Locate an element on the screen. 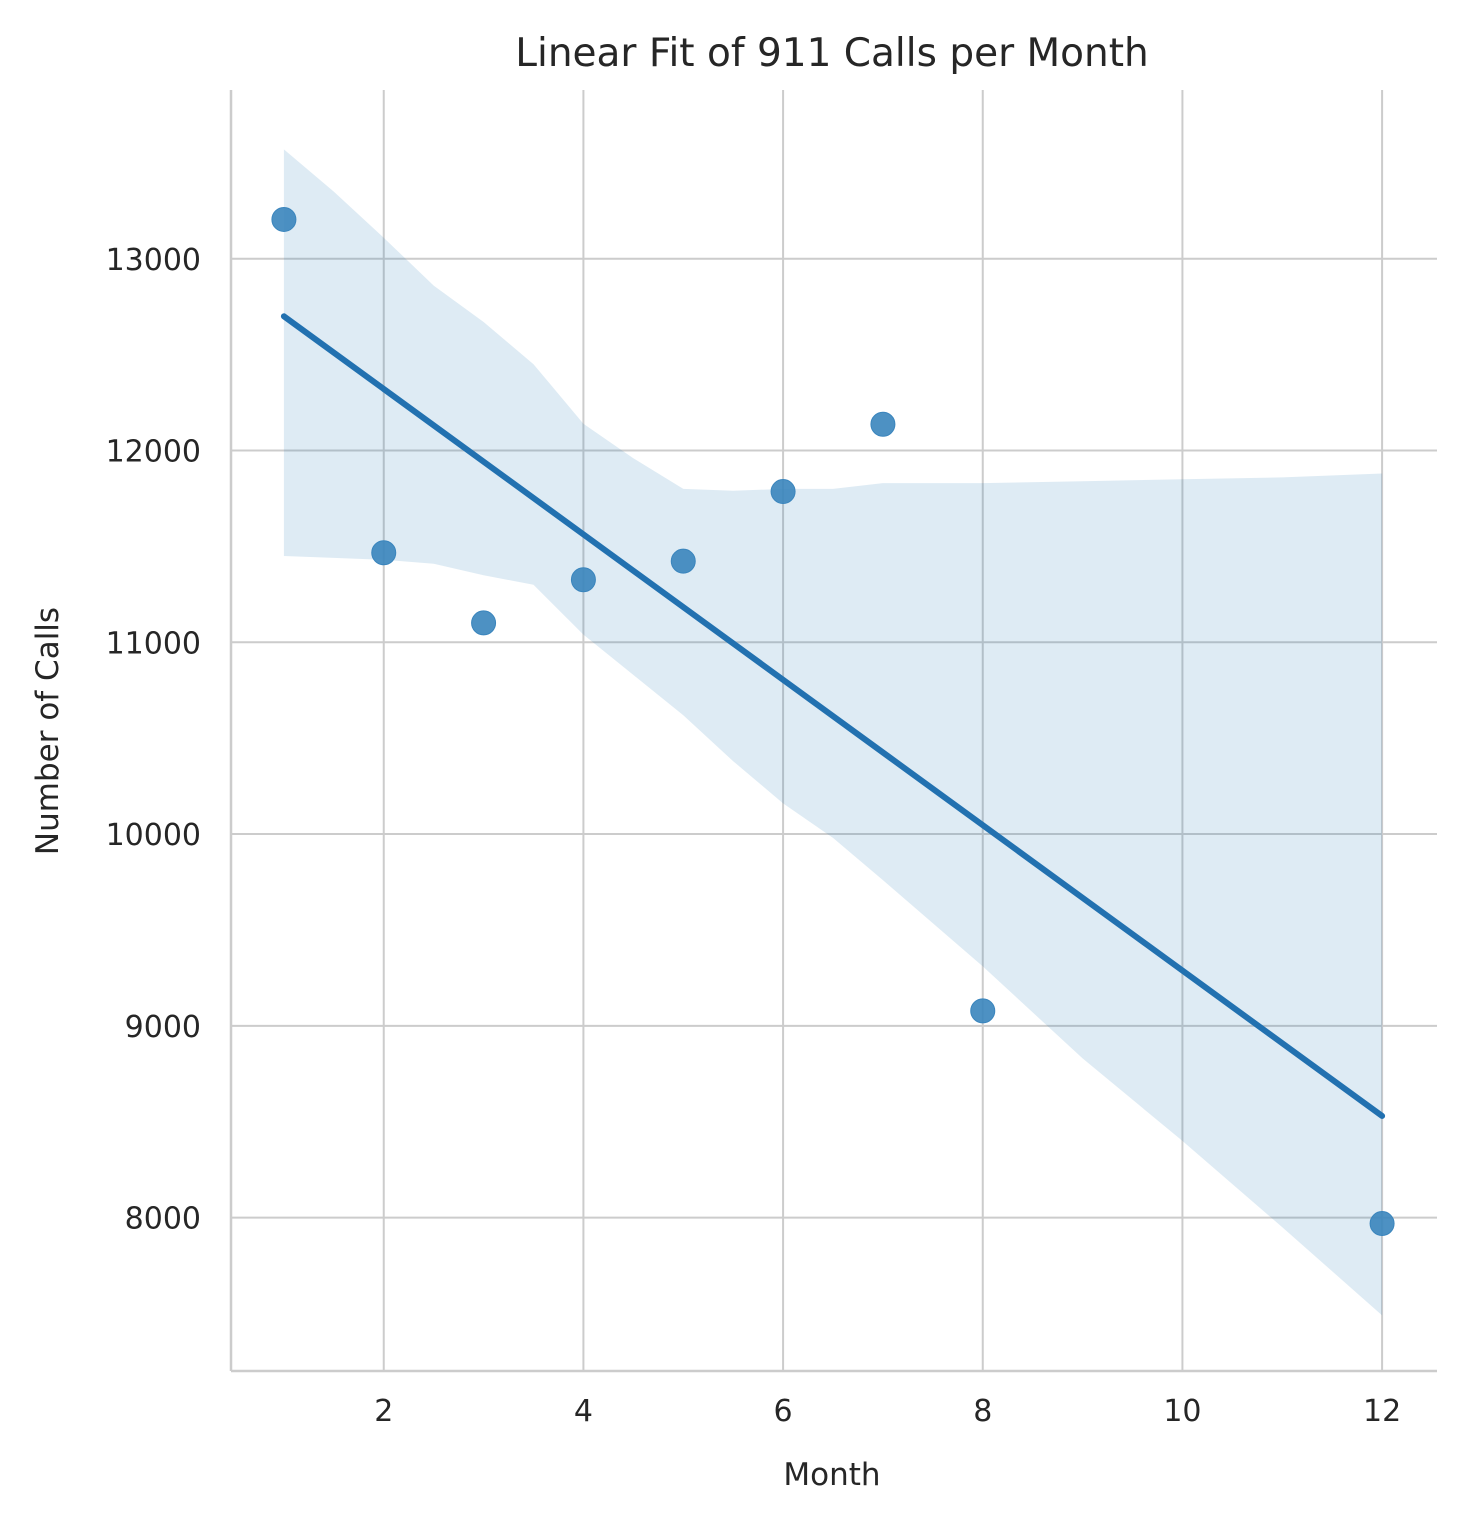  x-tick-label: 2 is located at coordinates (383, 1411).